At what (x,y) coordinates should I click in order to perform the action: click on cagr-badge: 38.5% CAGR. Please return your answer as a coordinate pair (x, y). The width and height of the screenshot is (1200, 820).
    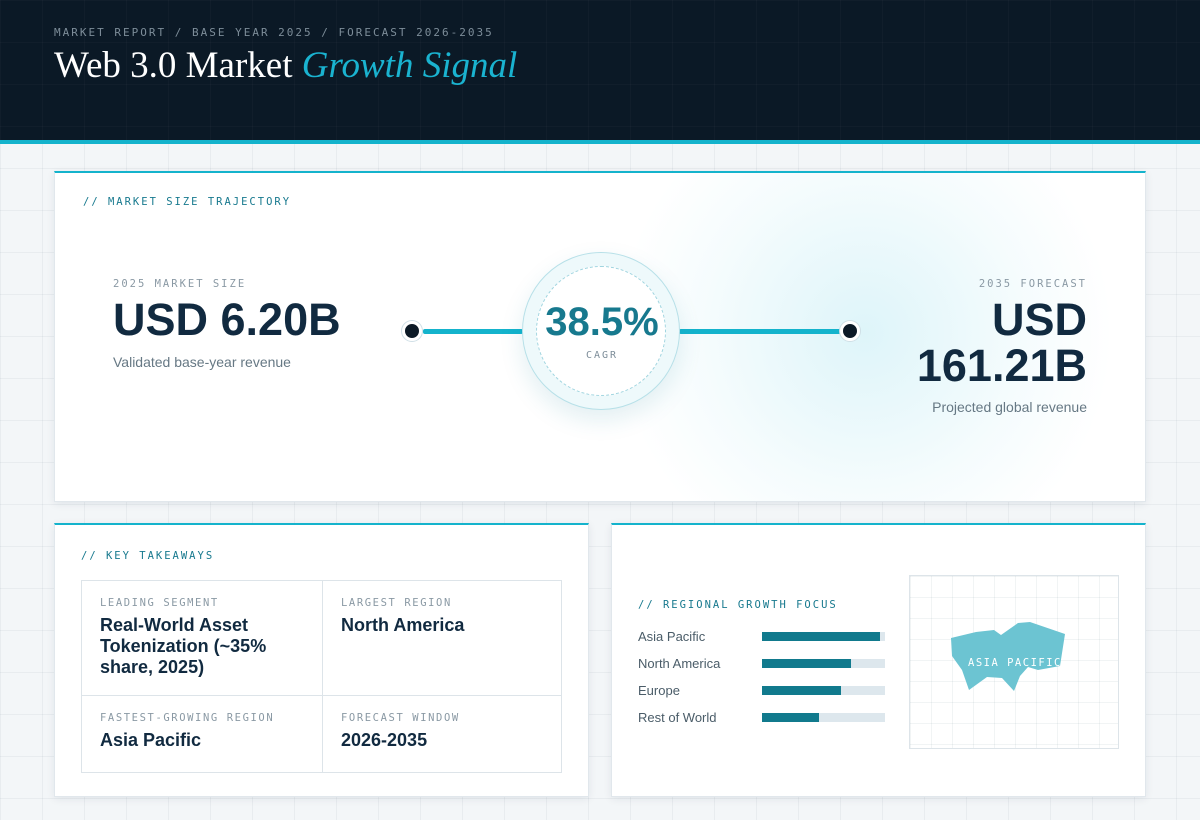
    Looking at the image, I should click on (601, 331).